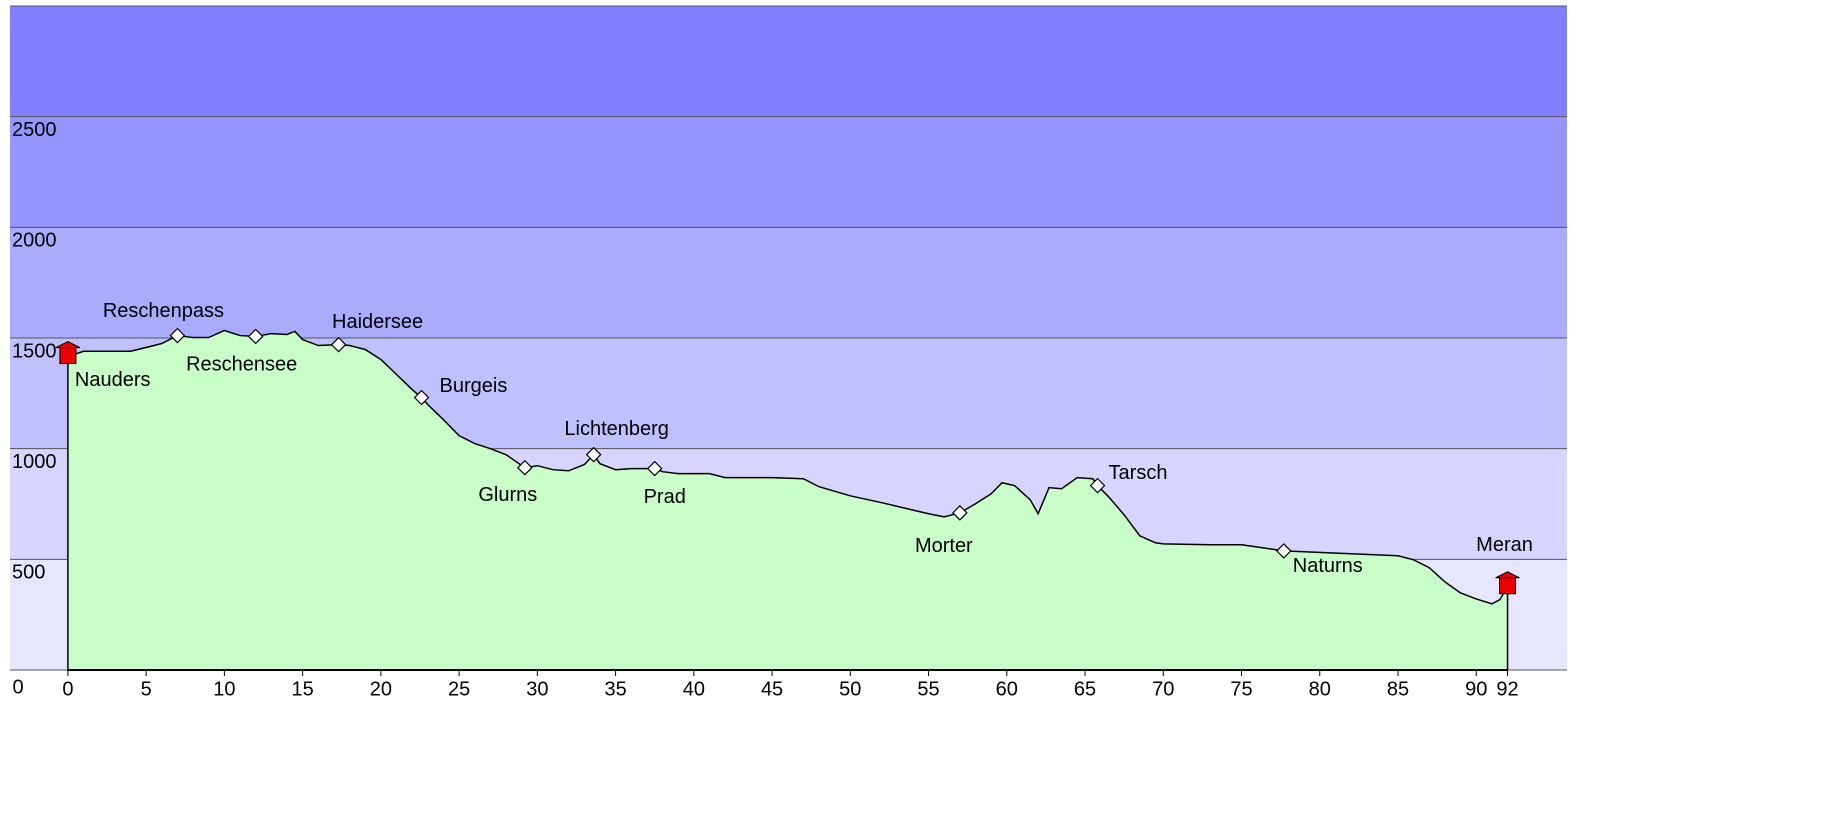  What do you see at coordinates (1398, 689) in the screenshot?
I see `x-tick-label: 85` at bounding box center [1398, 689].